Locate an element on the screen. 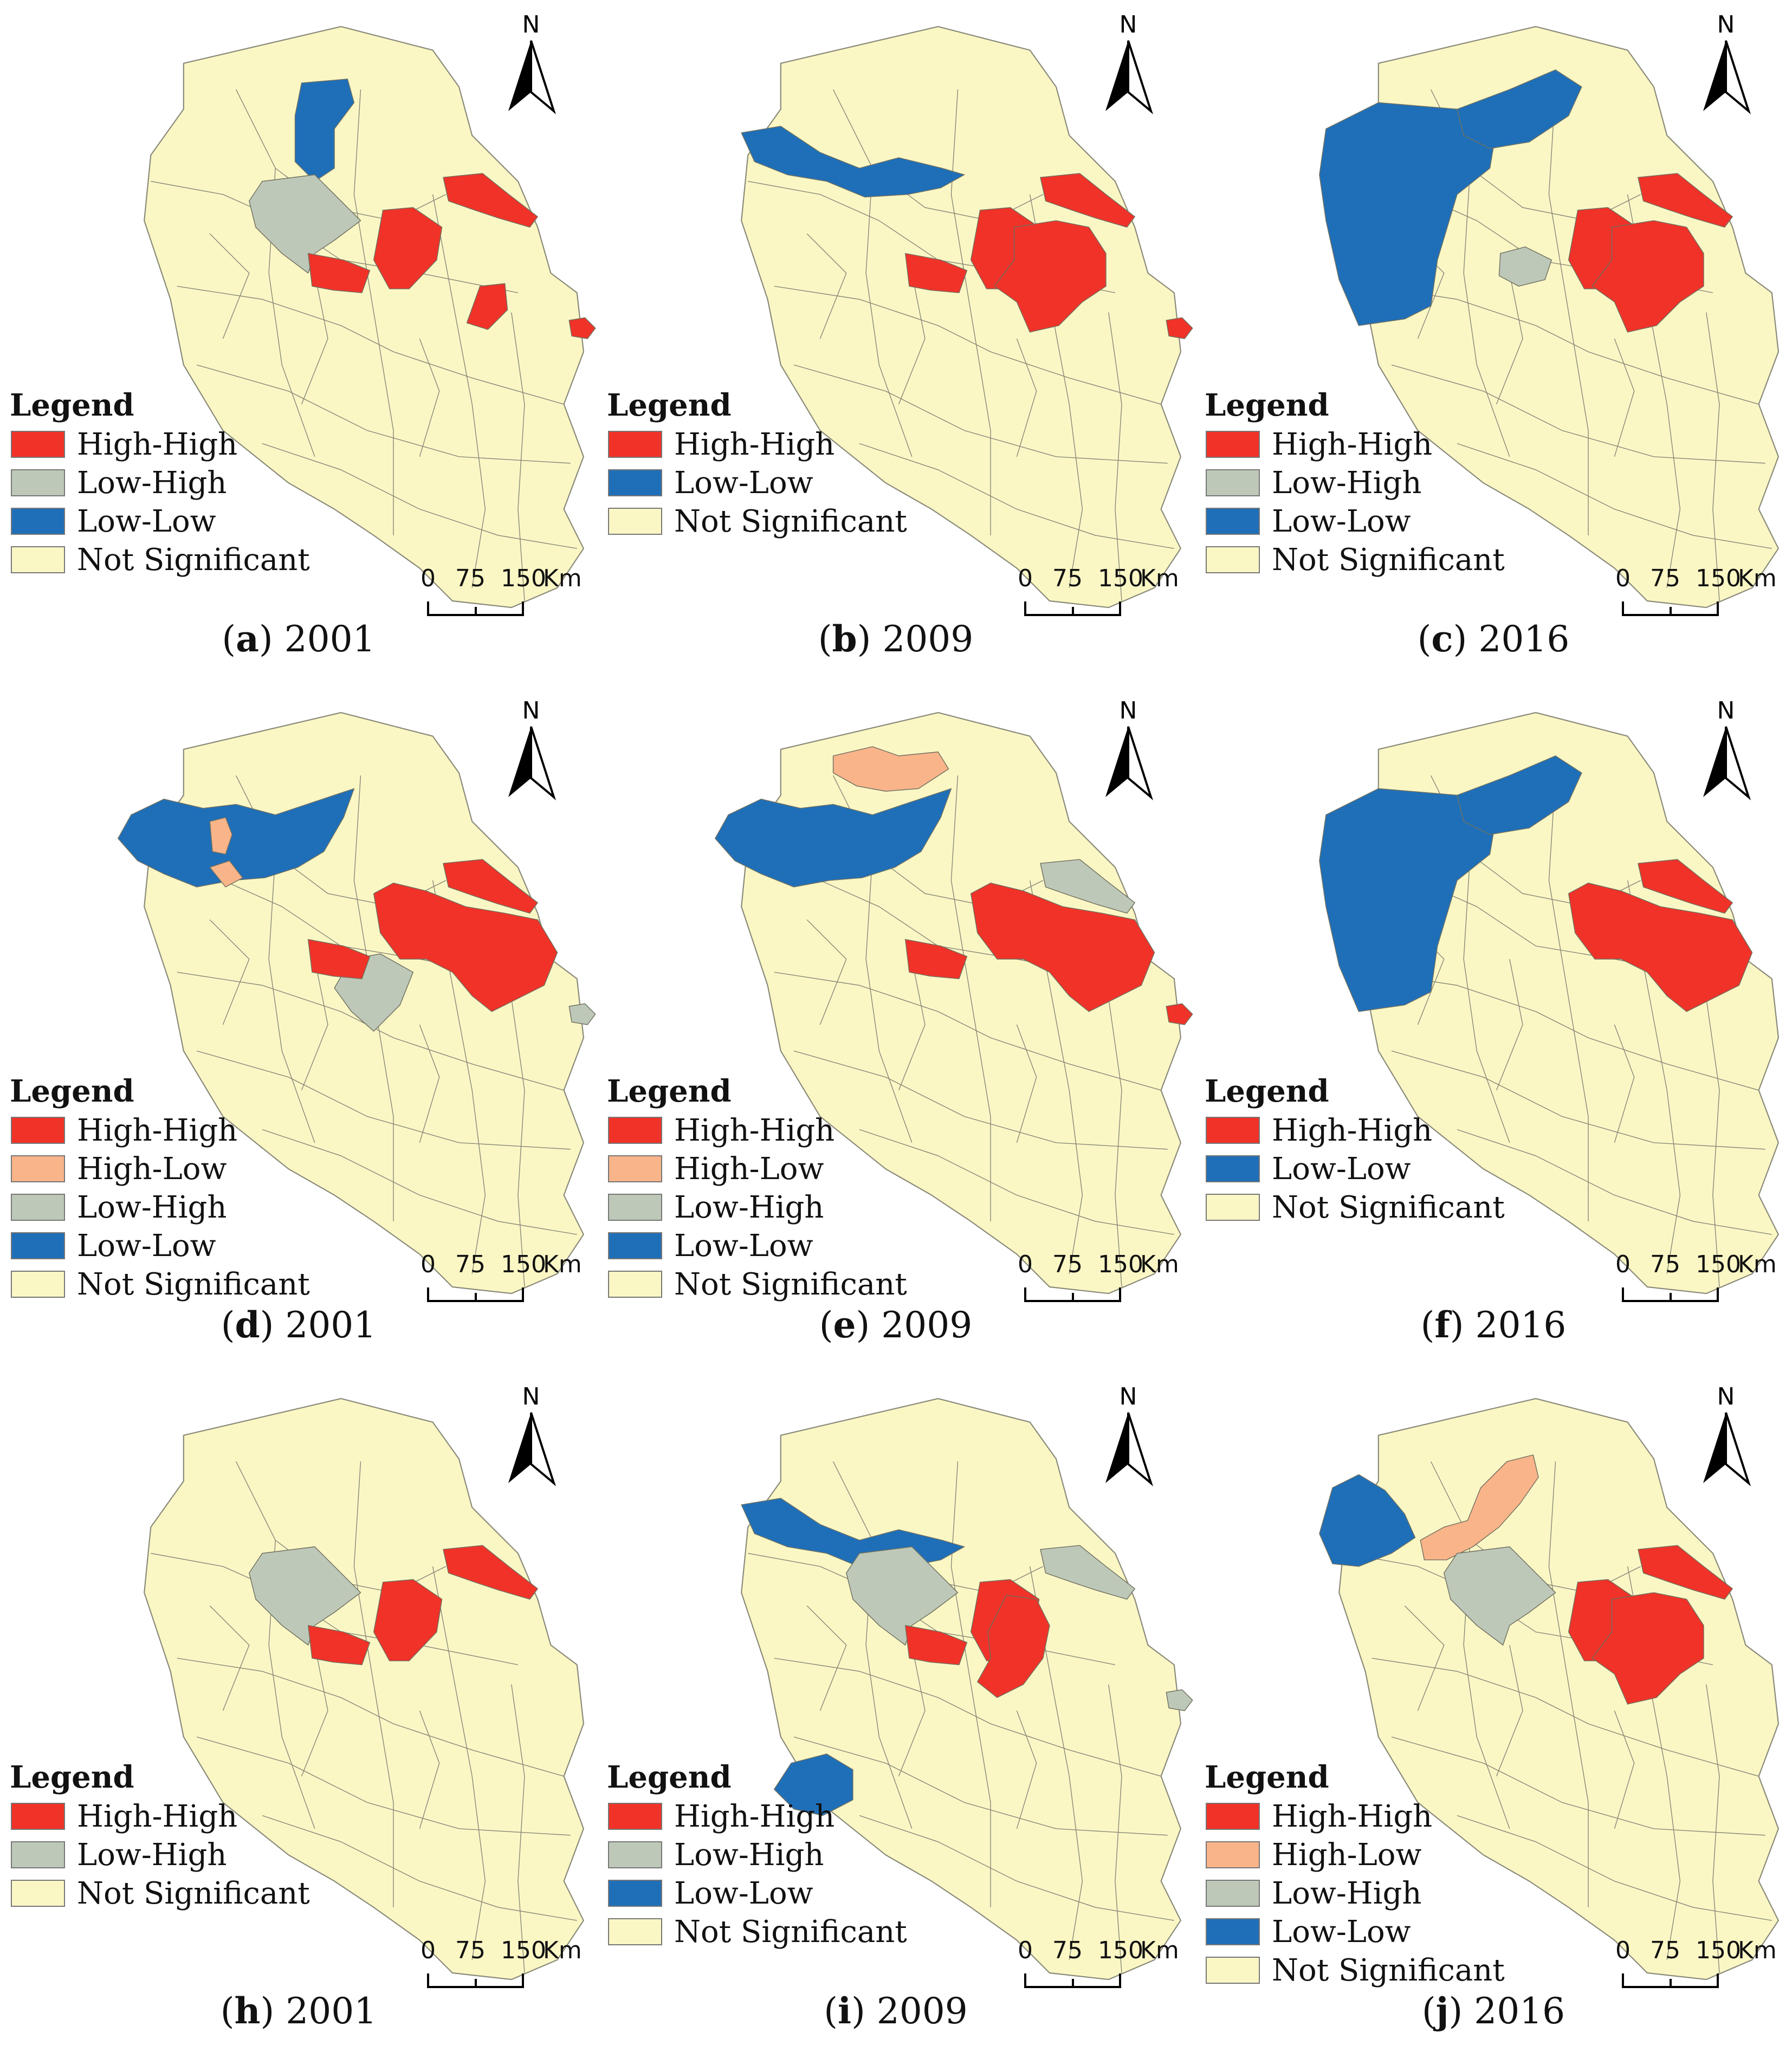 This screenshot has width=1792, height=2058. panel-caption: (j) 2016 is located at coordinates (1493, 2011).